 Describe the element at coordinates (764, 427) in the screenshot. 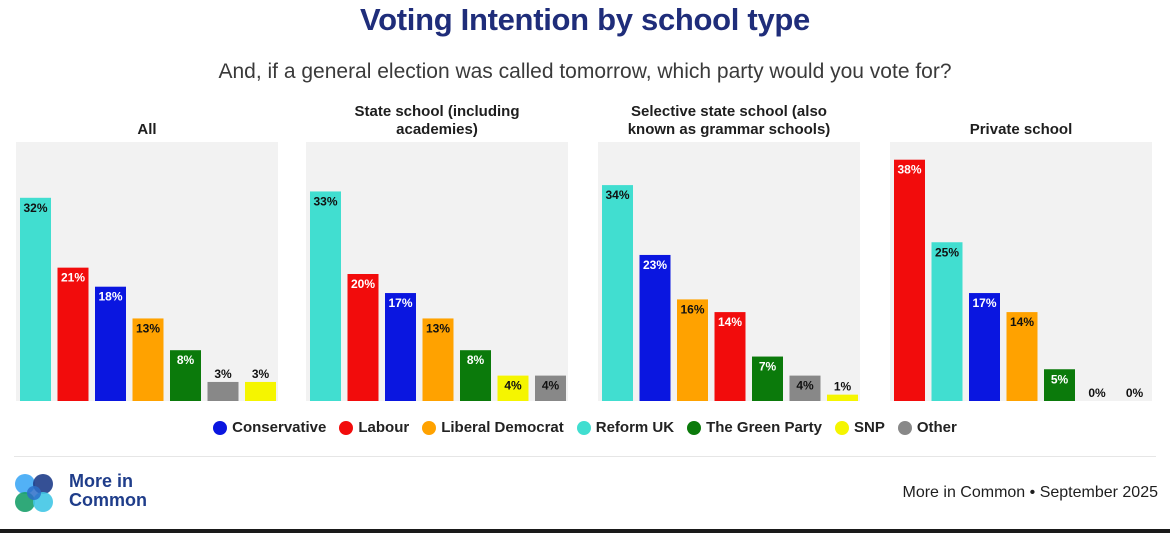

I see `legend-label: The Green Party` at that location.